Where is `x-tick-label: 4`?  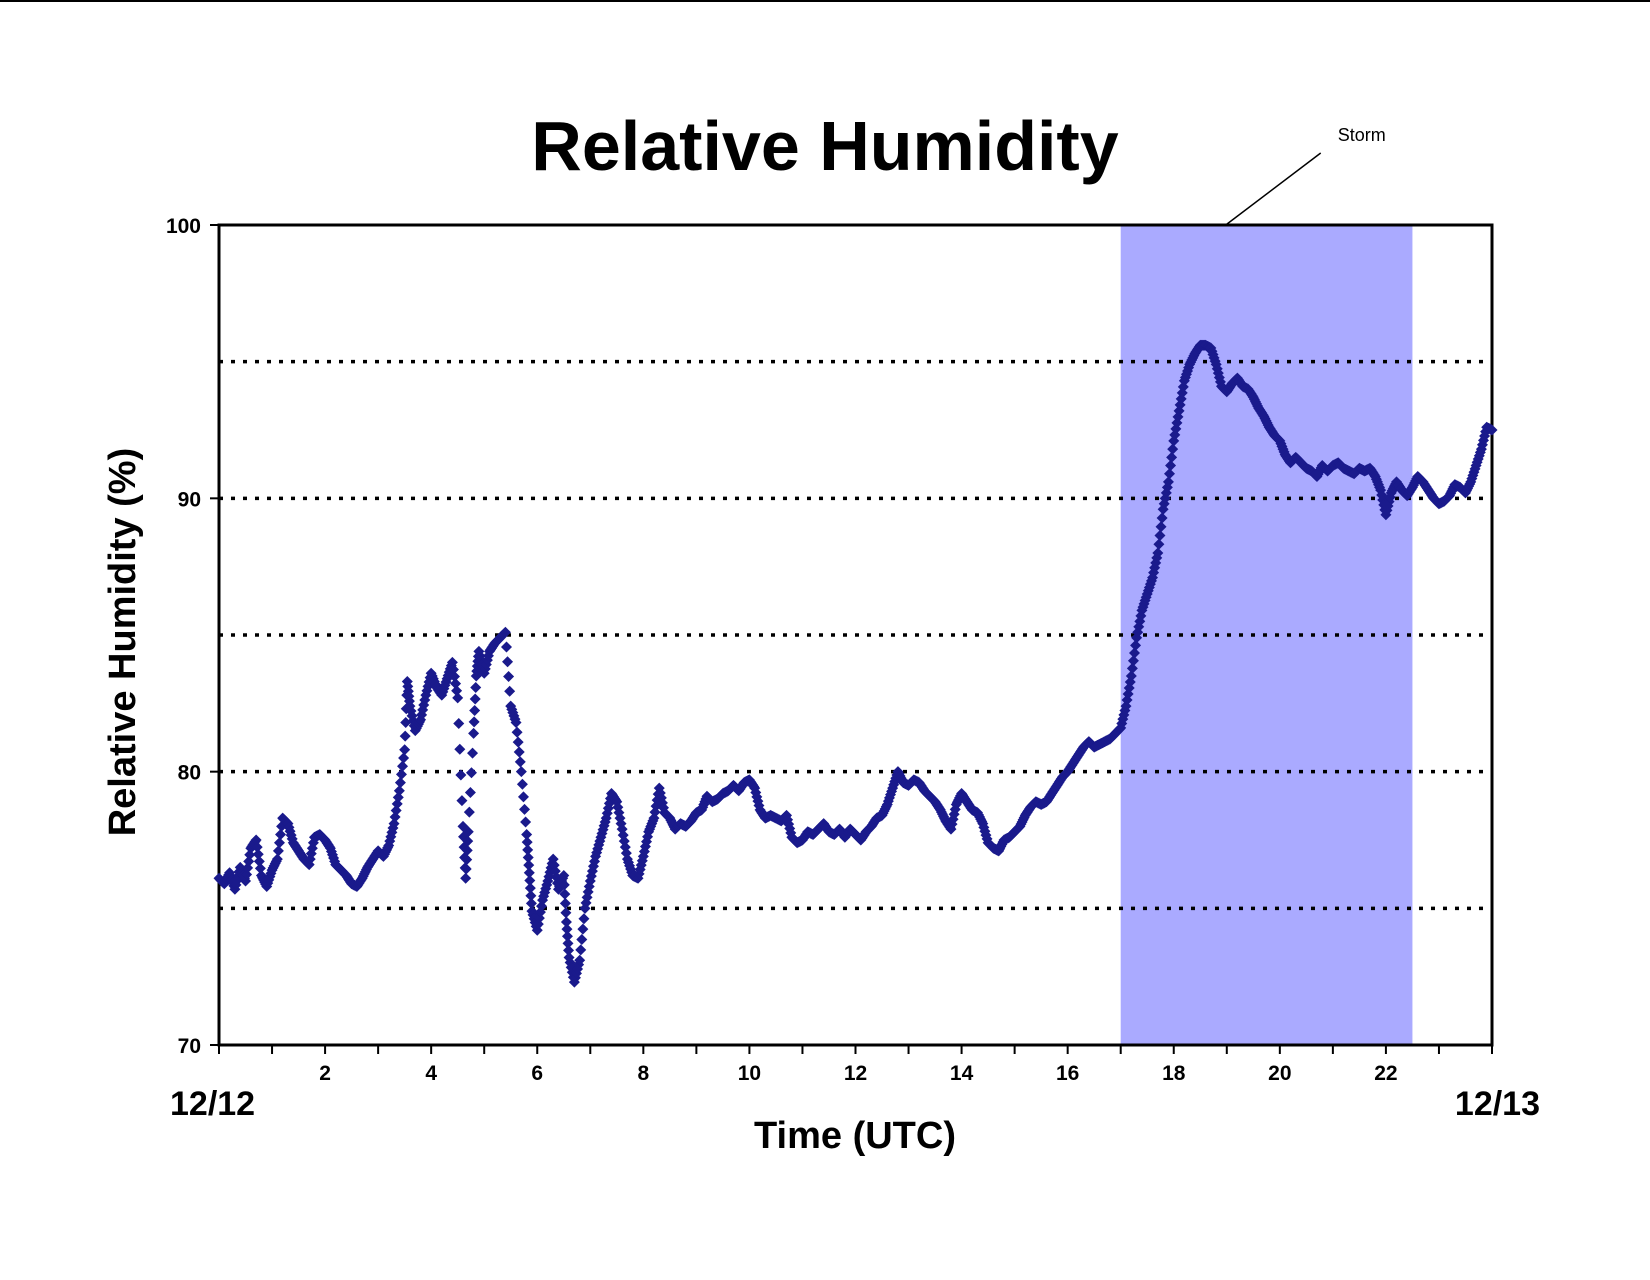 x-tick-label: 4 is located at coordinates (431, 1073).